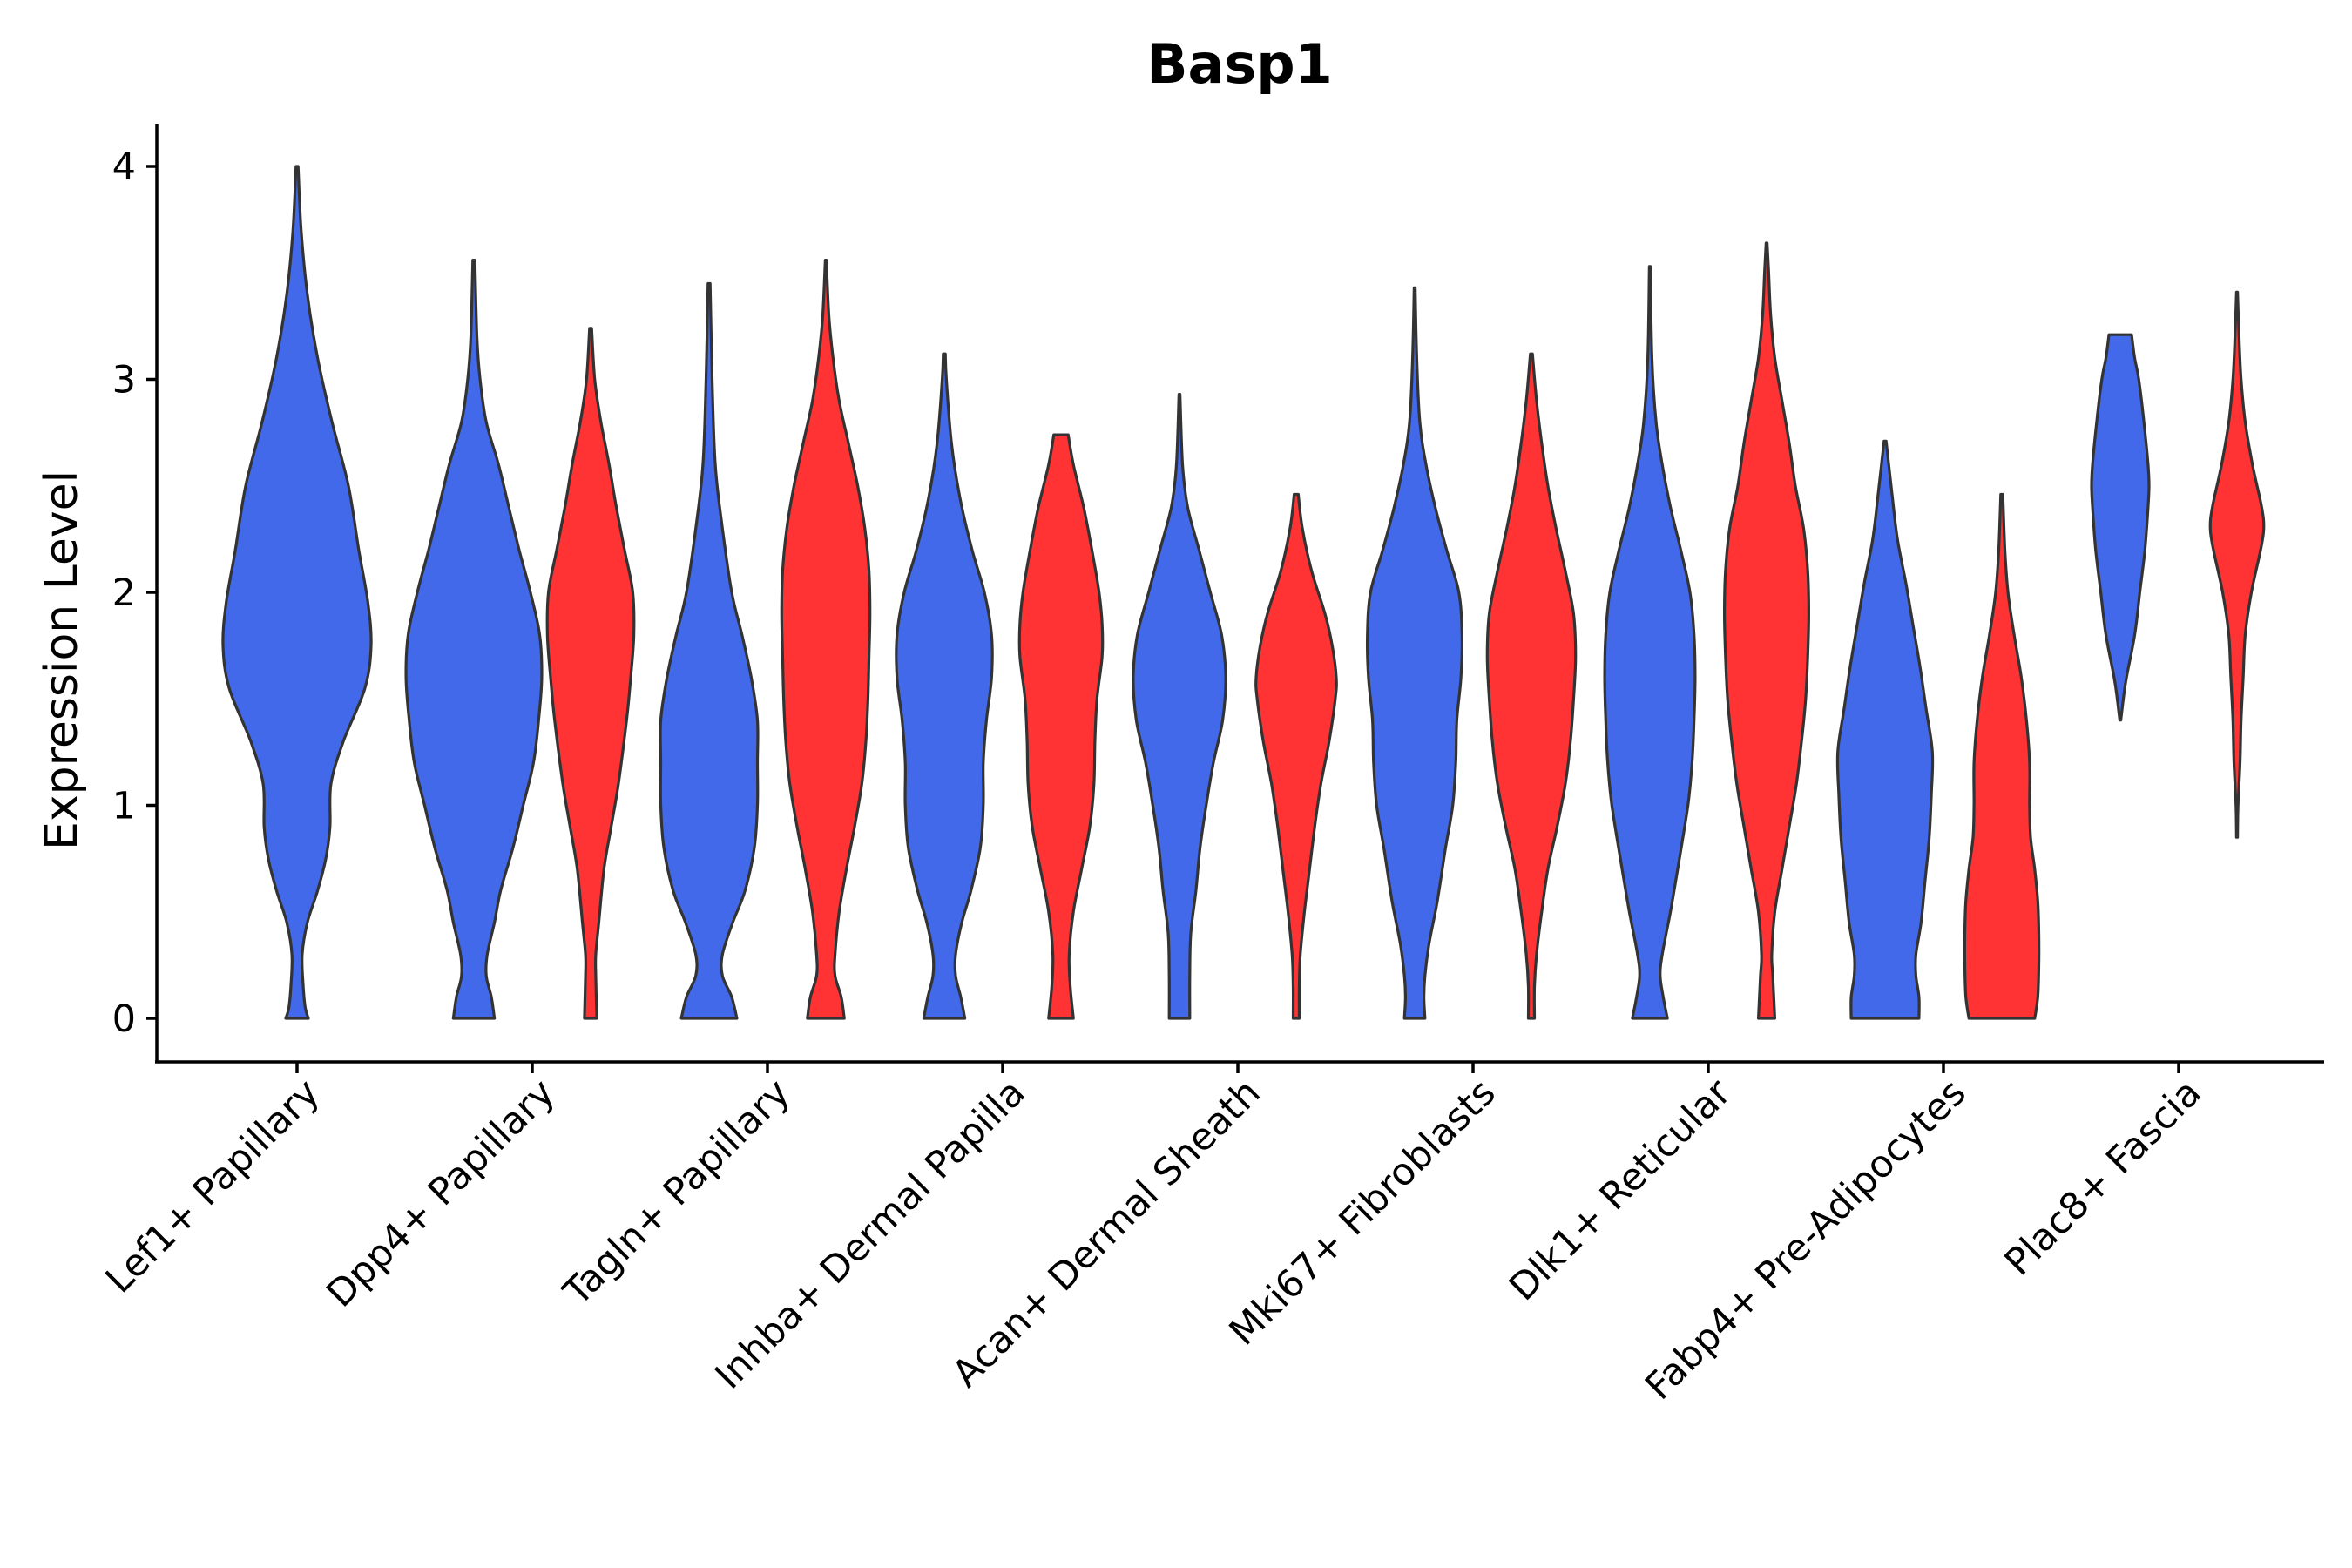 This screenshot has height=1568, width=2352. Describe the element at coordinates (297, 592) in the screenshot. I see `violin-group-blue-lef1-papillary` at that location.